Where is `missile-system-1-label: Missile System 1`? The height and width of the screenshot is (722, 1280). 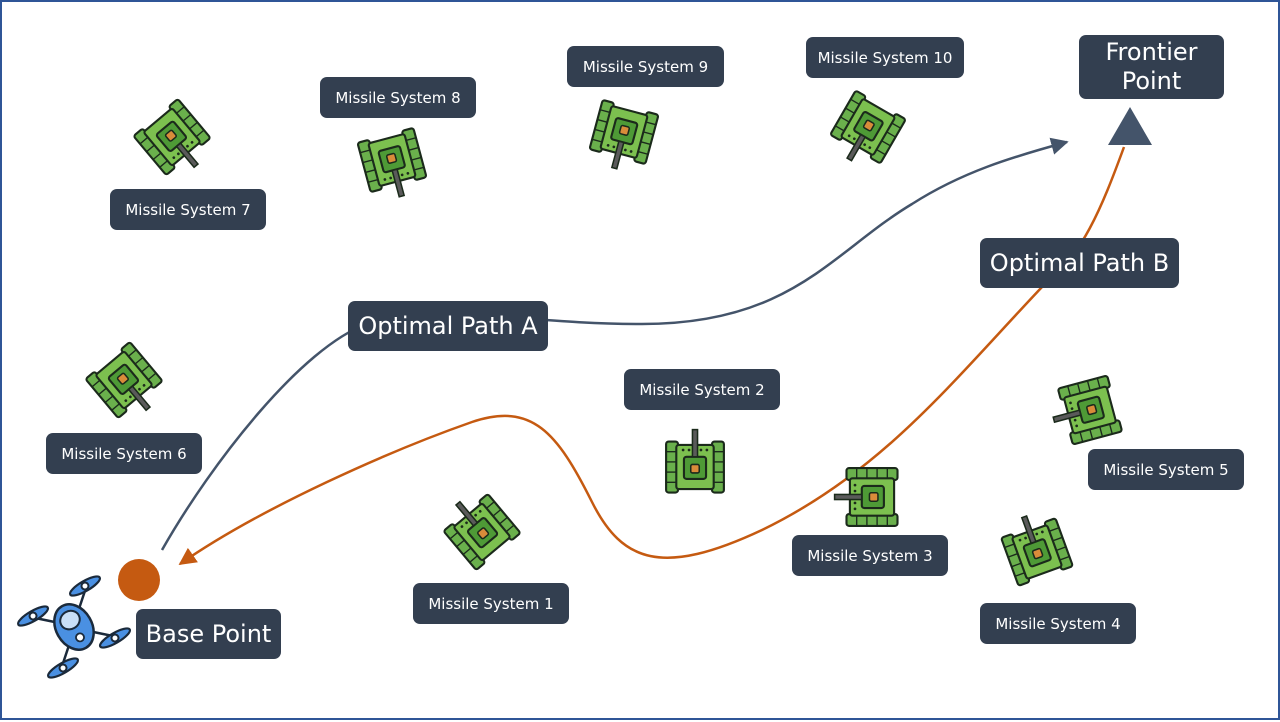
missile-system-1-label: Missile System 1 is located at coordinates (491, 603).